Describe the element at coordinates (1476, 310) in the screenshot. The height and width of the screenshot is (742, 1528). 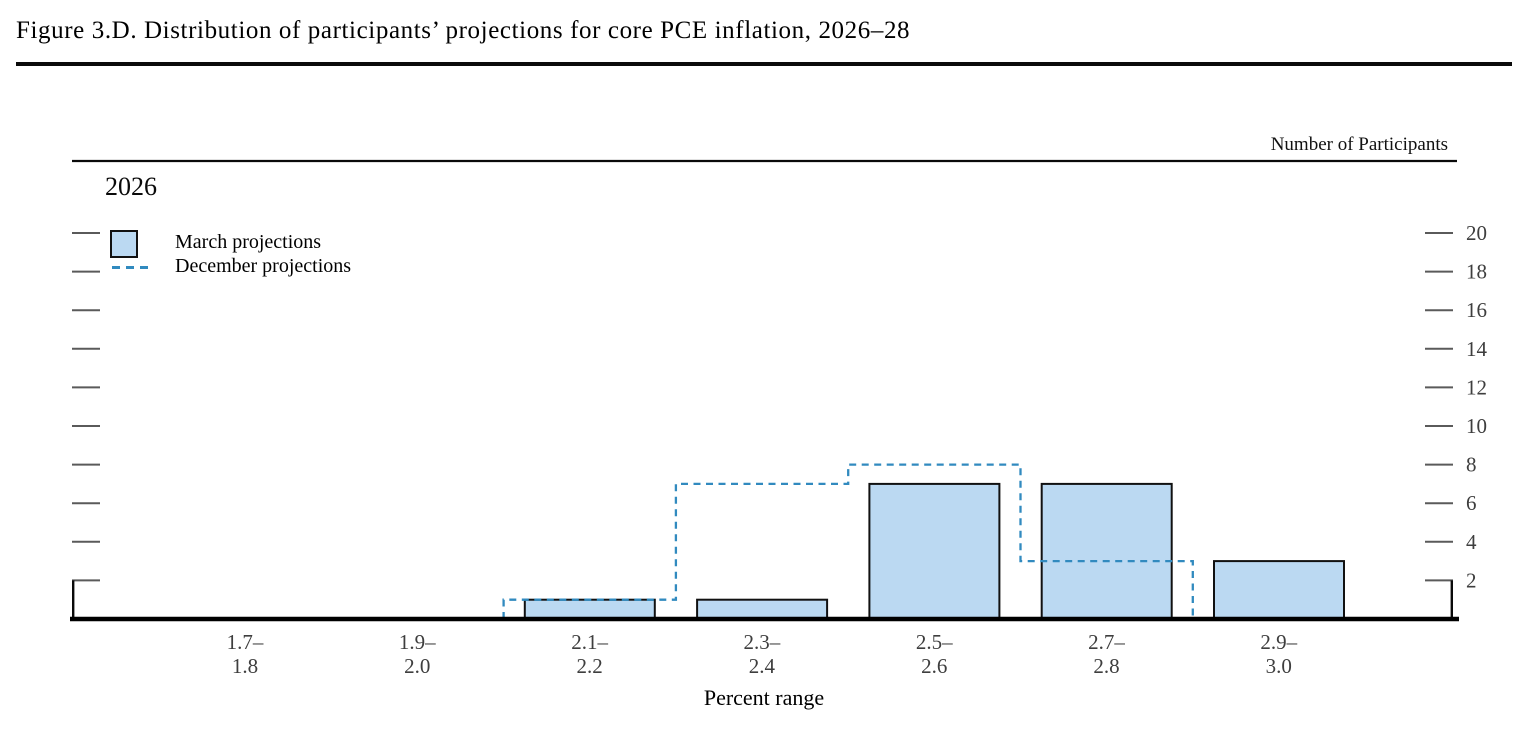
I see `y-tick-label: 16` at that location.